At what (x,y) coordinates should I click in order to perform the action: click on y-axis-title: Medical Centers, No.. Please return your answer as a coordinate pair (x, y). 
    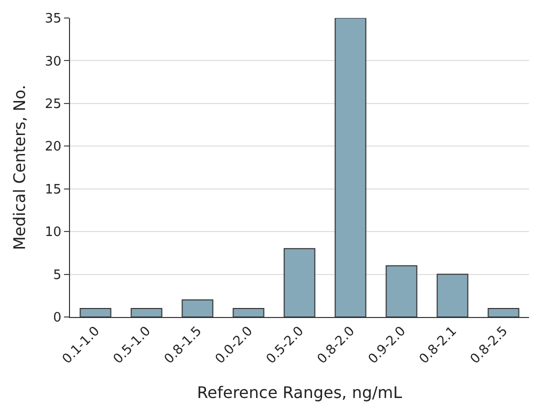
    Looking at the image, I should click on (19, 167).